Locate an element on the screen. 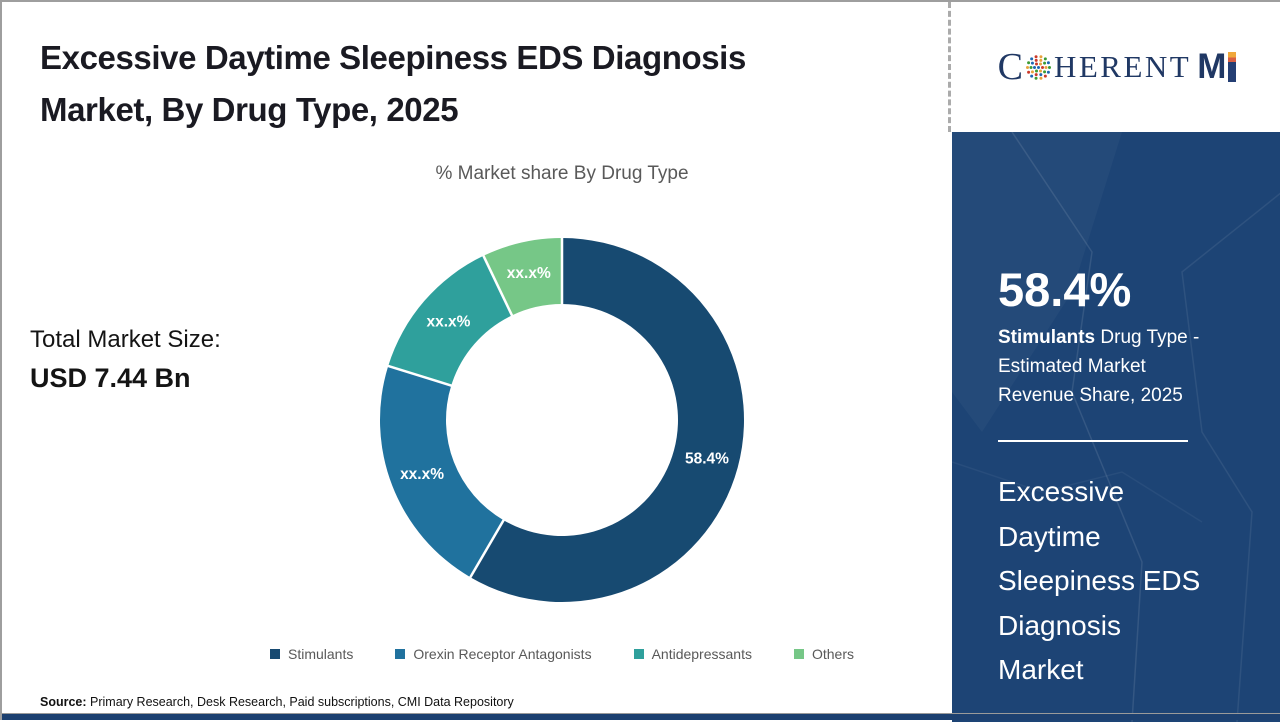 The height and width of the screenshot is (722, 1280). logo-letters-herent: HERENT is located at coordinates (1122, 66).